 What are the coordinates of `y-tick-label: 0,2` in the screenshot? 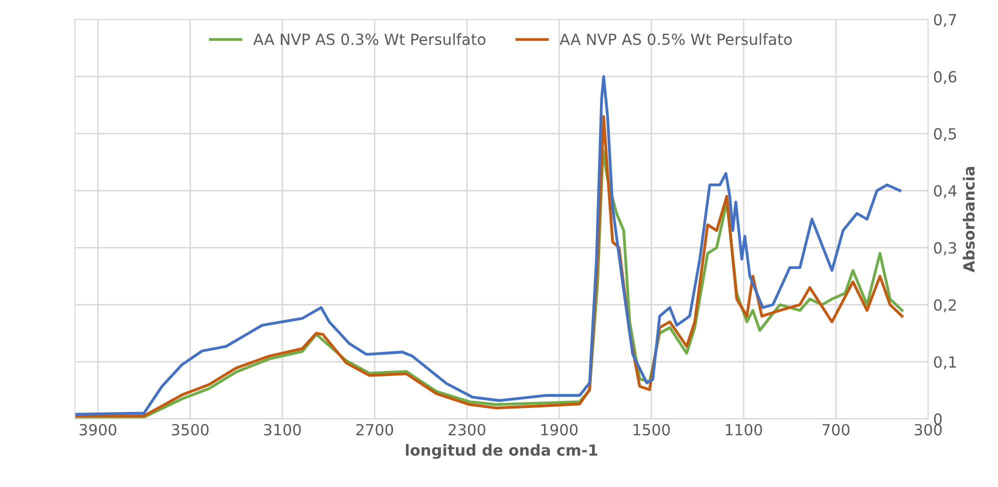 It's located at (945, 305).